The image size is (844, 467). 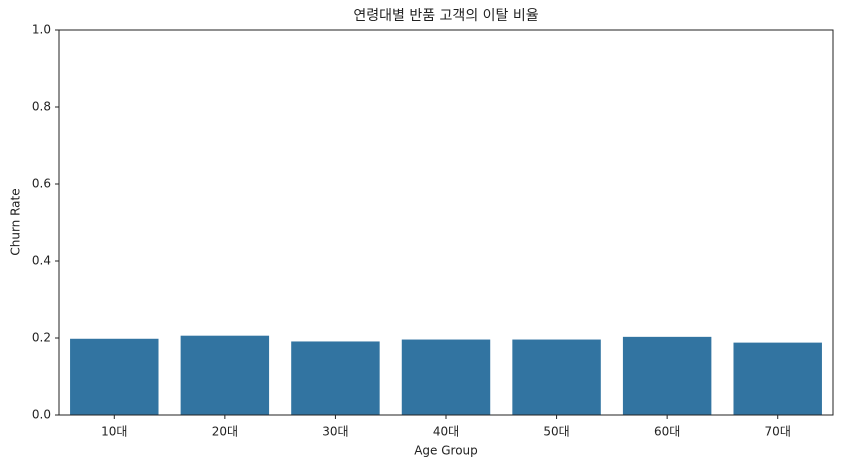 I want to click on x-tick-label: 30대, so click(x=335, y=432).